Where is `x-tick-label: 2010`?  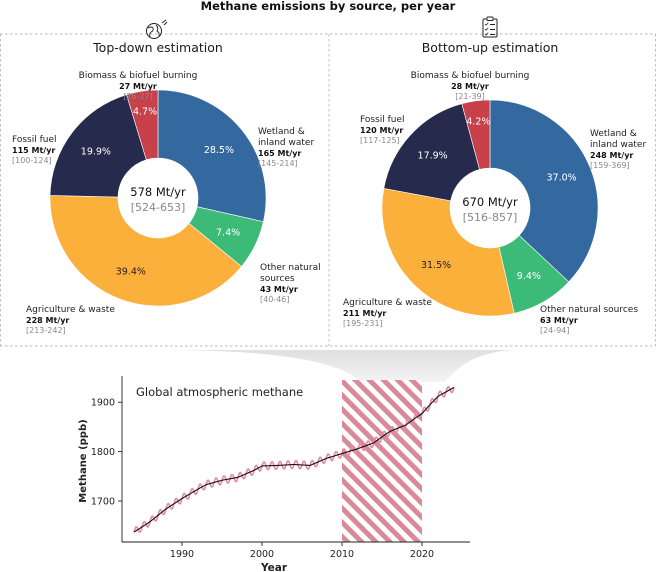 x-tick-label: 2010 is located at coordinates (342, 554).